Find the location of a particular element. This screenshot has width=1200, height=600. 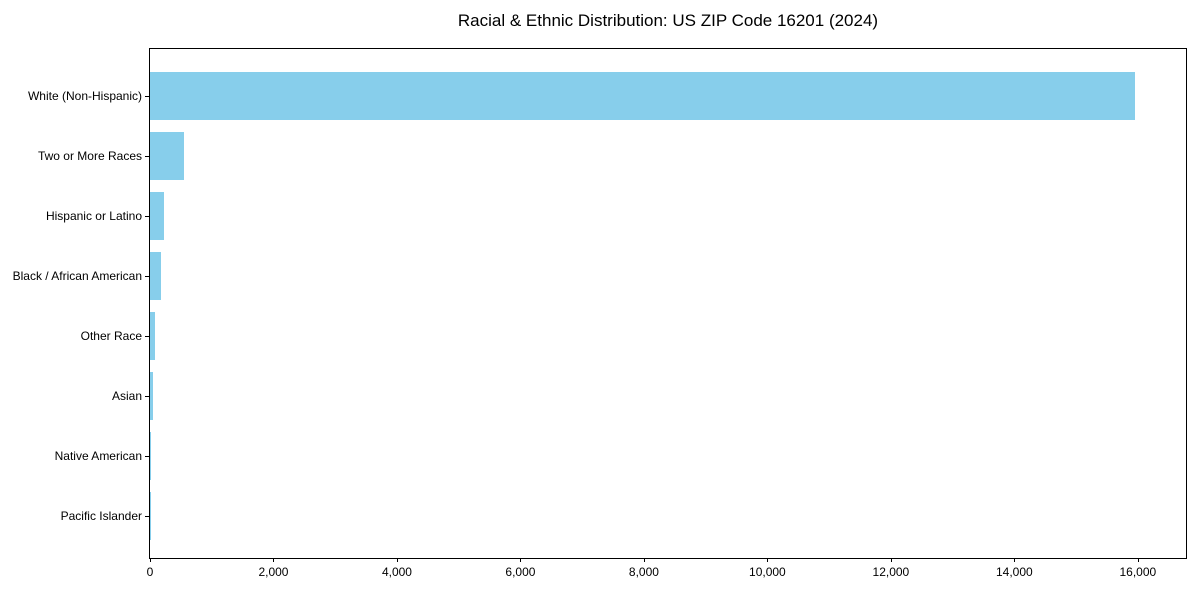

bar-two-or-more-races is located at coordinates (167, 156).